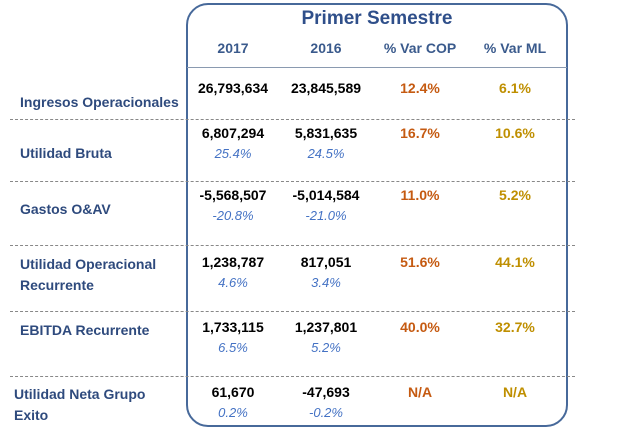 The width and height of the screenshot is (630, 437). I want to click on var-ml: 10.6%, so click(515, 133).